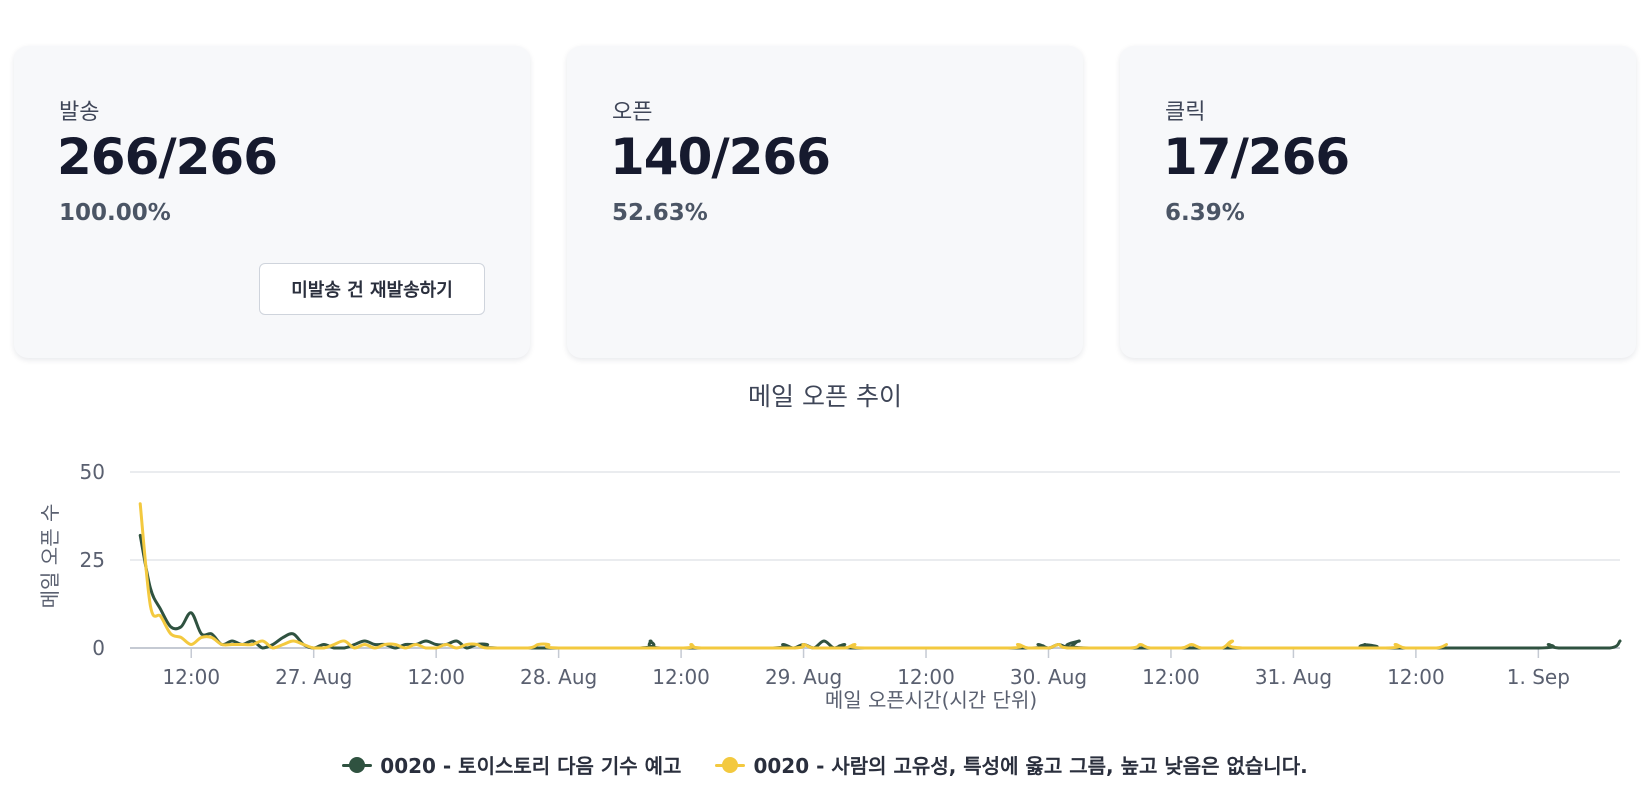  What do you see at coordinates (313, 677) in the screenshot?
I see `x-tick-label: 27. Aug` at bounding box center [313, 677].